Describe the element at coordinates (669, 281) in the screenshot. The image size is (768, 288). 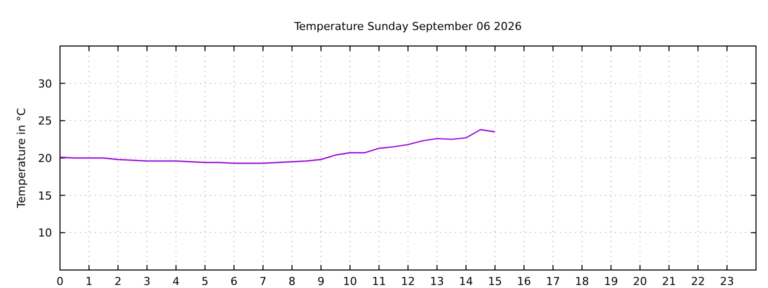
I see `x-tick-label: 21` at that location.